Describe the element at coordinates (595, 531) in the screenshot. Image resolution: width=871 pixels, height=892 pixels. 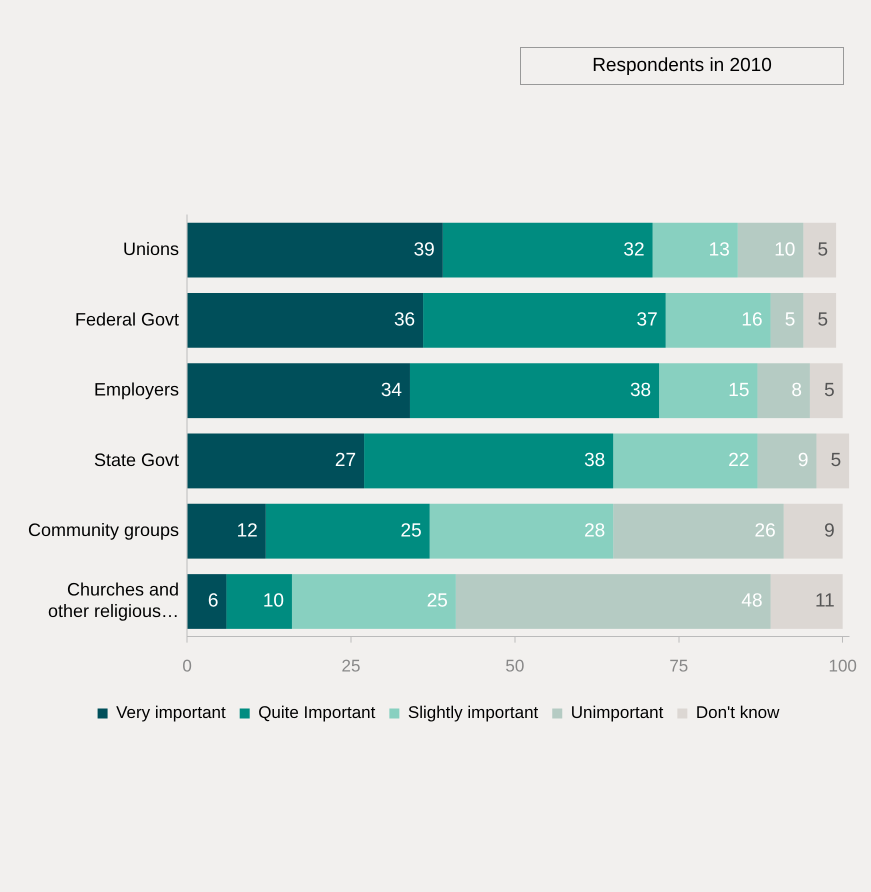
I see `data-label: 28` at that location.